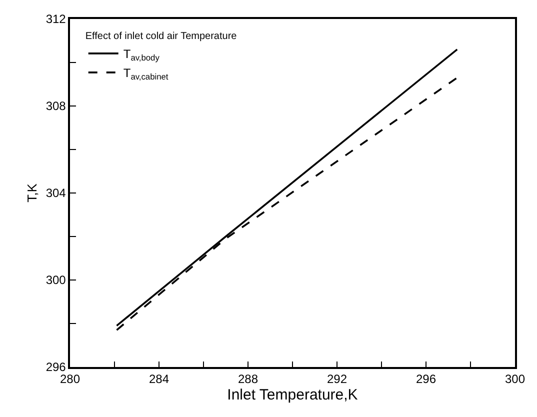 Image resolution: width=537 pixels, height=417 pixels. I want to click on x-tick-label: 292, so click(337, 379).